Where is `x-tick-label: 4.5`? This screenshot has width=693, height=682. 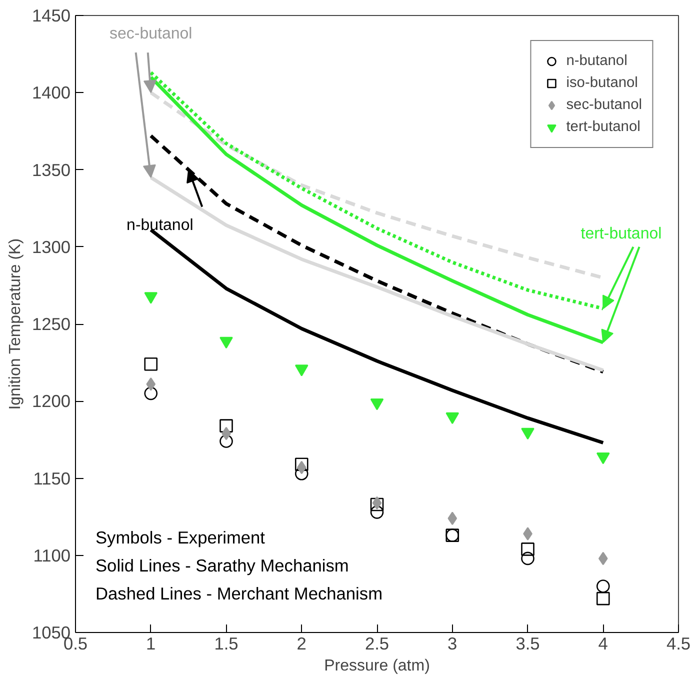
x-tick-label: 4.5 is located at coordinates (678, 644).